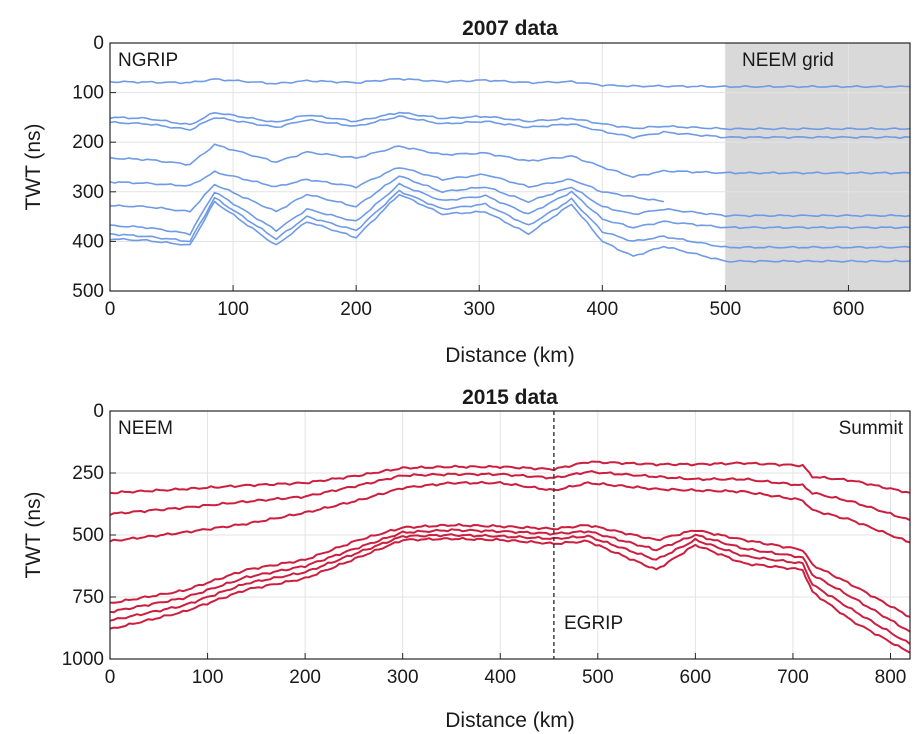  I want to click on x-axis-label-2015: Distance (km), so click(510, 720).